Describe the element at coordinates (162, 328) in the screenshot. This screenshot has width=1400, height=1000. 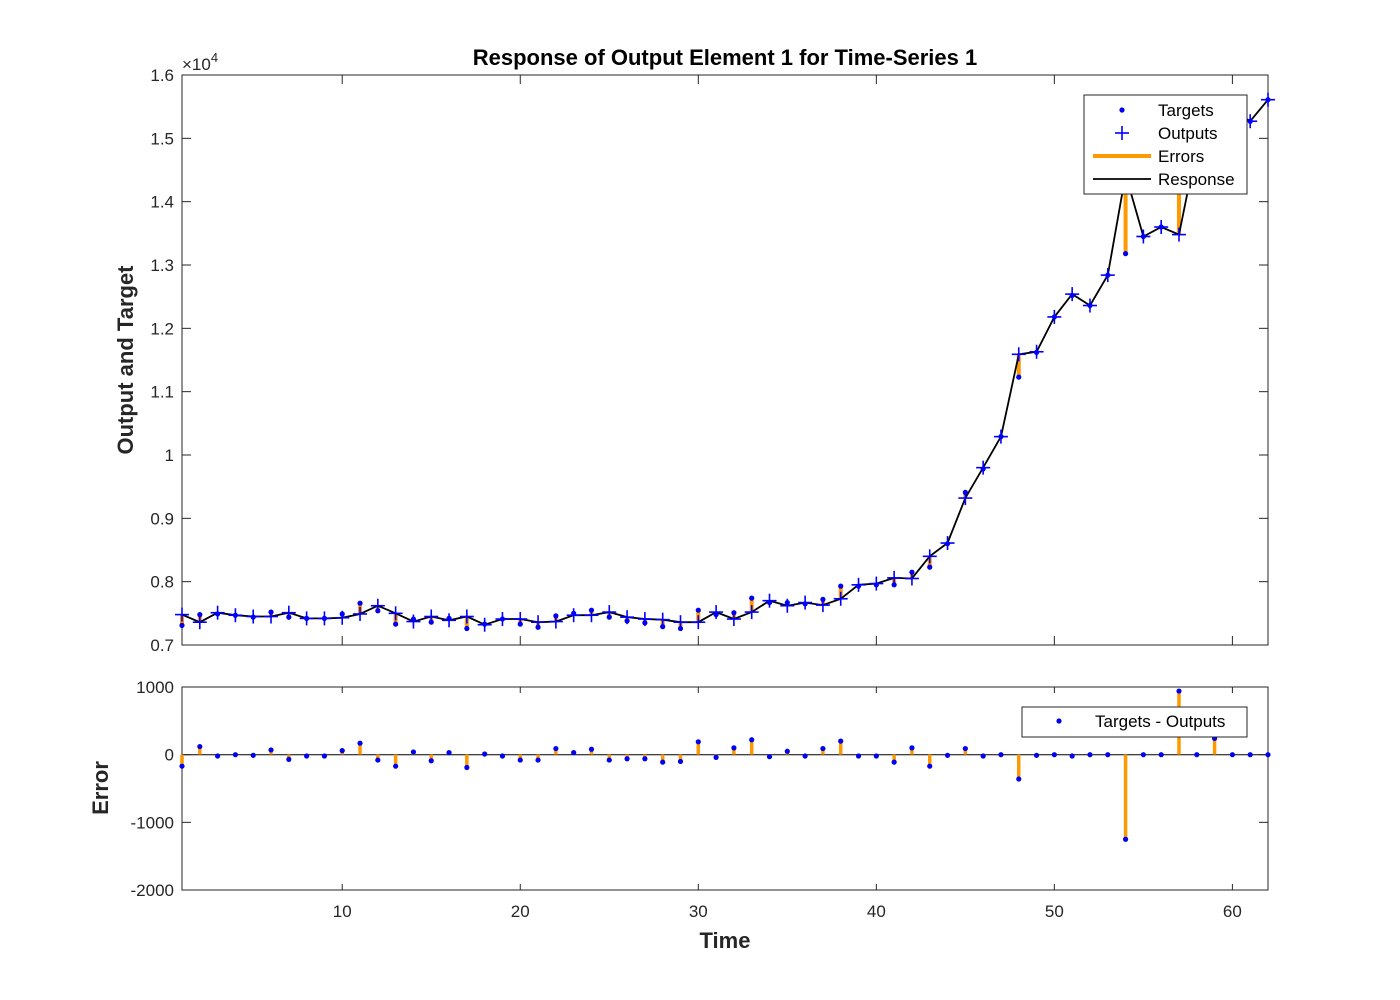
I see `top-y-tick-label: 1.2` at that location.